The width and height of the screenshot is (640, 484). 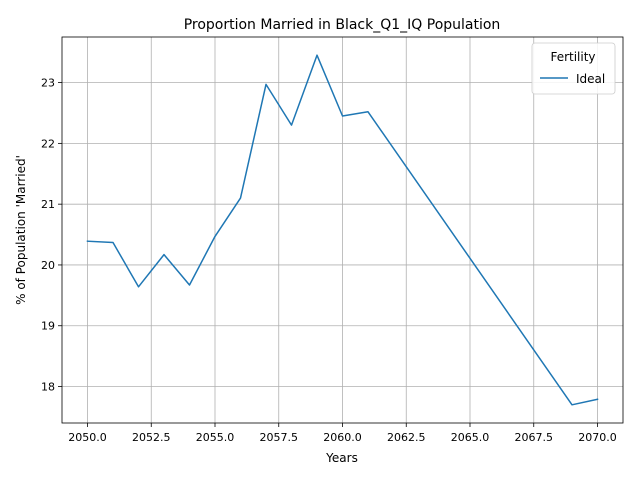 I want to click on x-tick-label: 2050.0, so click(x=87, y=437).